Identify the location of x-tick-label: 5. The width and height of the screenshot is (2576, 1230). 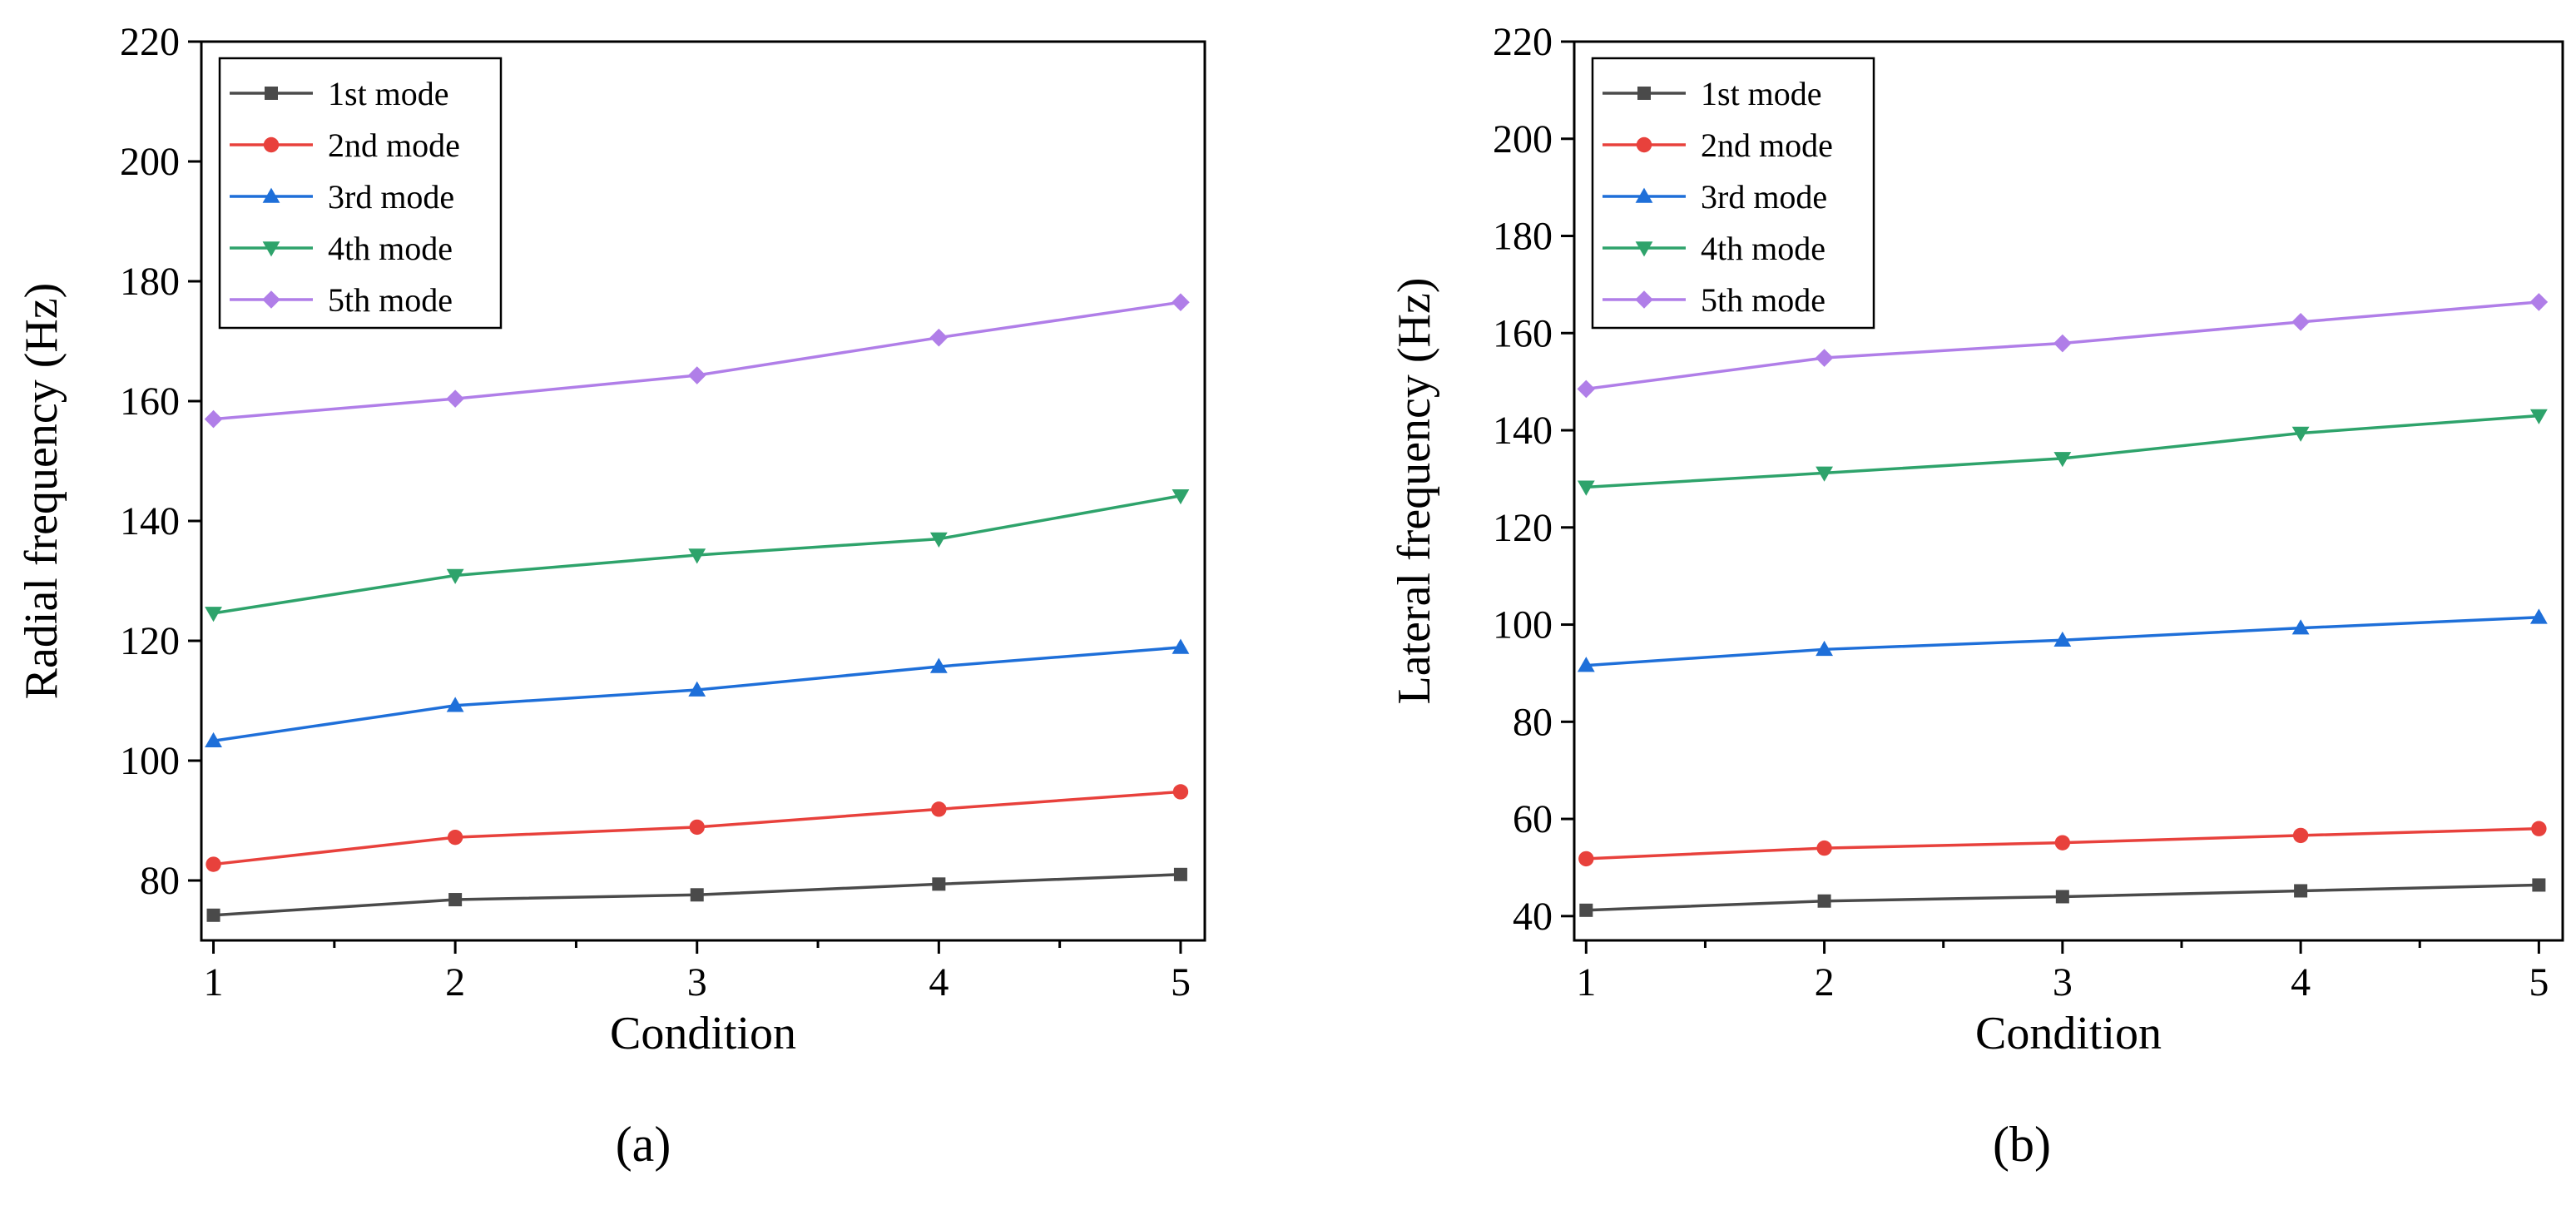
(1181, 982).